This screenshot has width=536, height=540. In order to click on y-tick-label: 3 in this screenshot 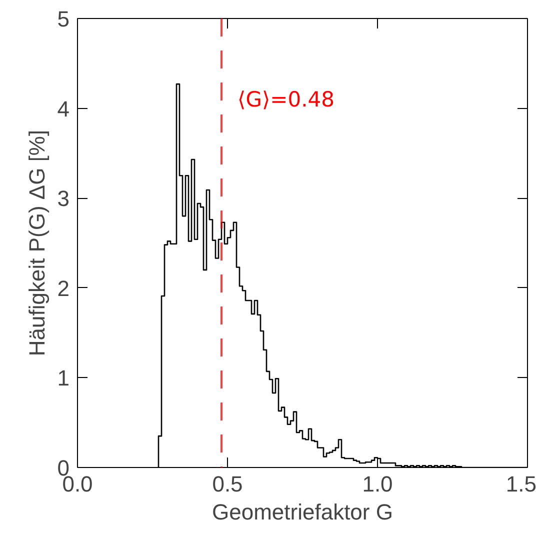, I will do `click(63, 199)`.